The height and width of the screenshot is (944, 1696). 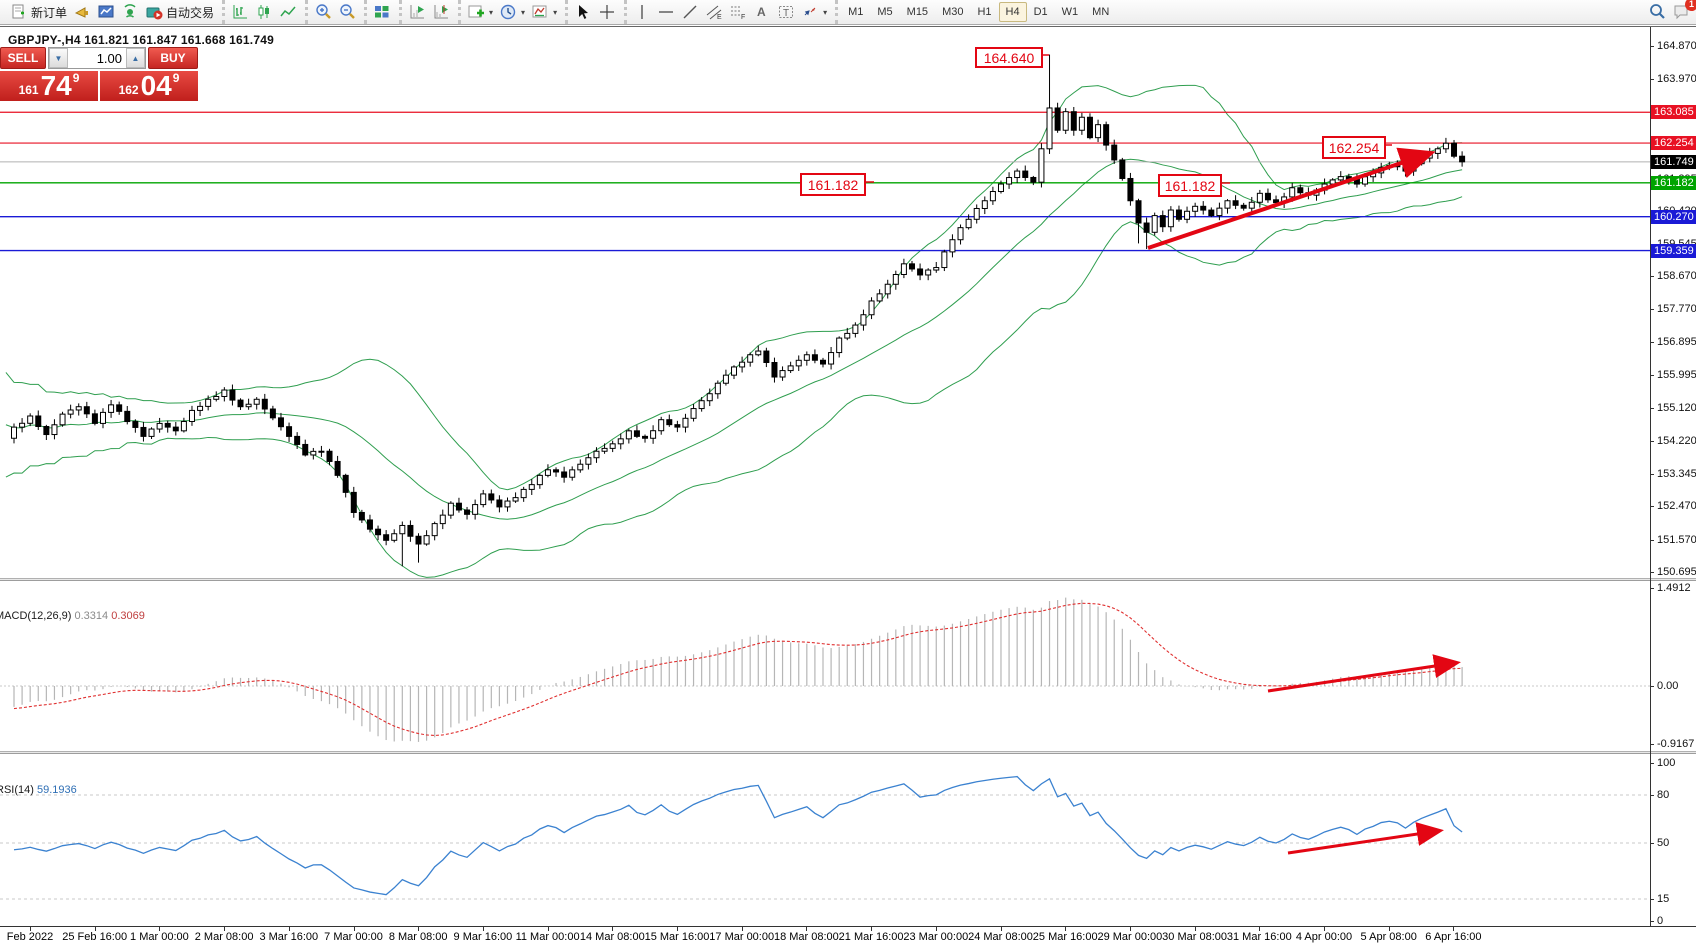 I want to click on timeframe-button-h4: H4, so click(x=1012, y=12).